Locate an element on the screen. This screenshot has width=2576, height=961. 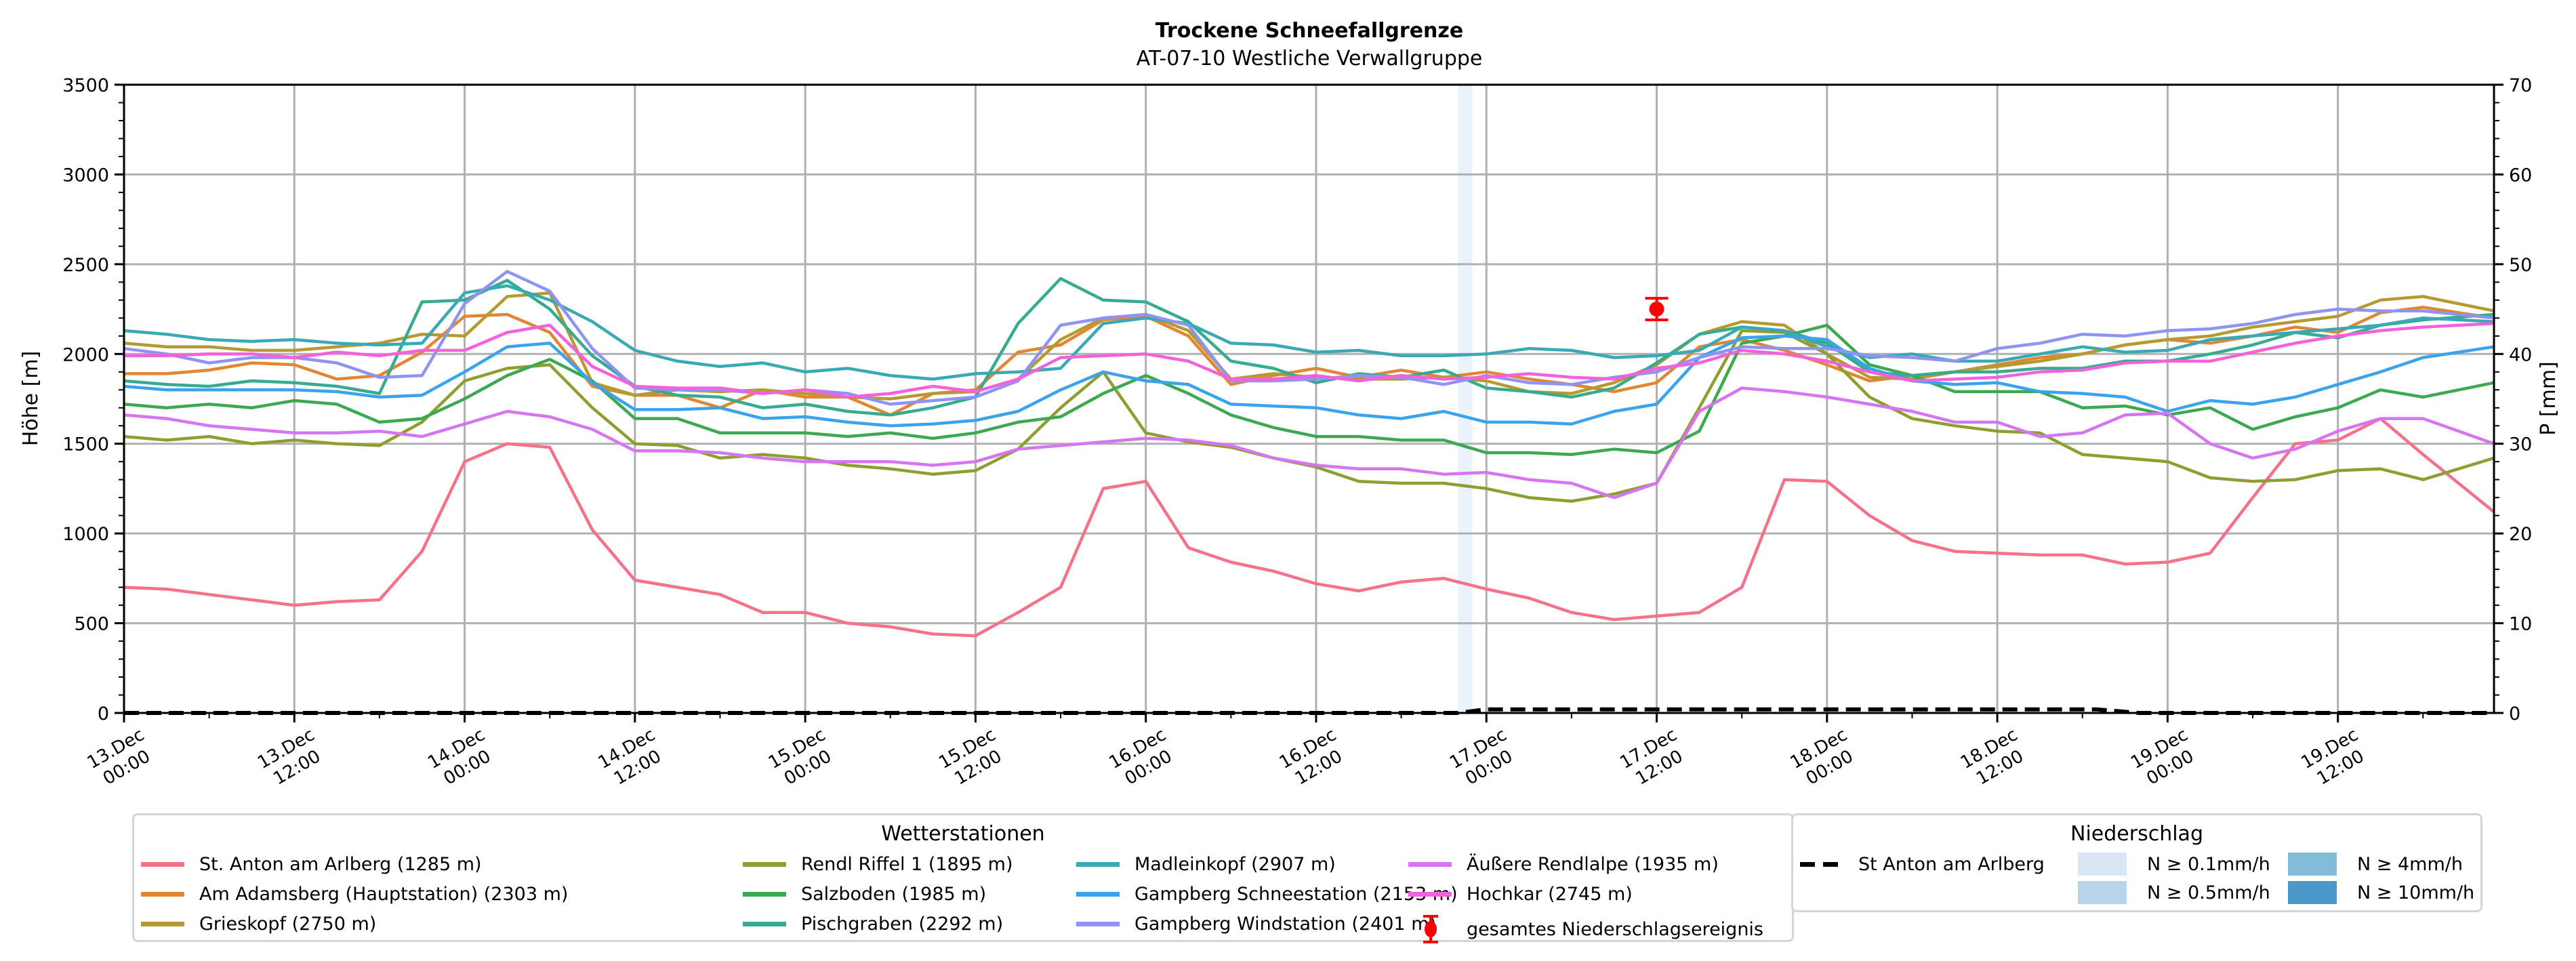
precip-shading-layer is located at coordinates (1466, 399).